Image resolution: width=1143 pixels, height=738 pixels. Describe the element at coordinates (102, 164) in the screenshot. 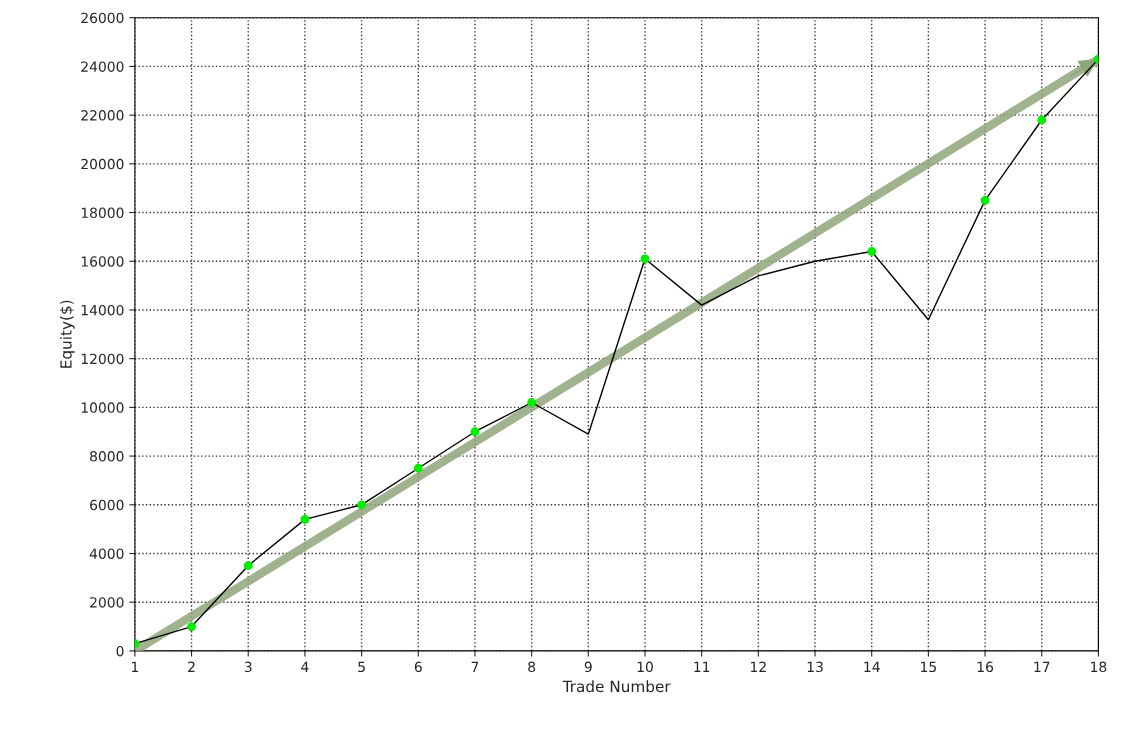

I see `y-tick-label: 20000` at that location.